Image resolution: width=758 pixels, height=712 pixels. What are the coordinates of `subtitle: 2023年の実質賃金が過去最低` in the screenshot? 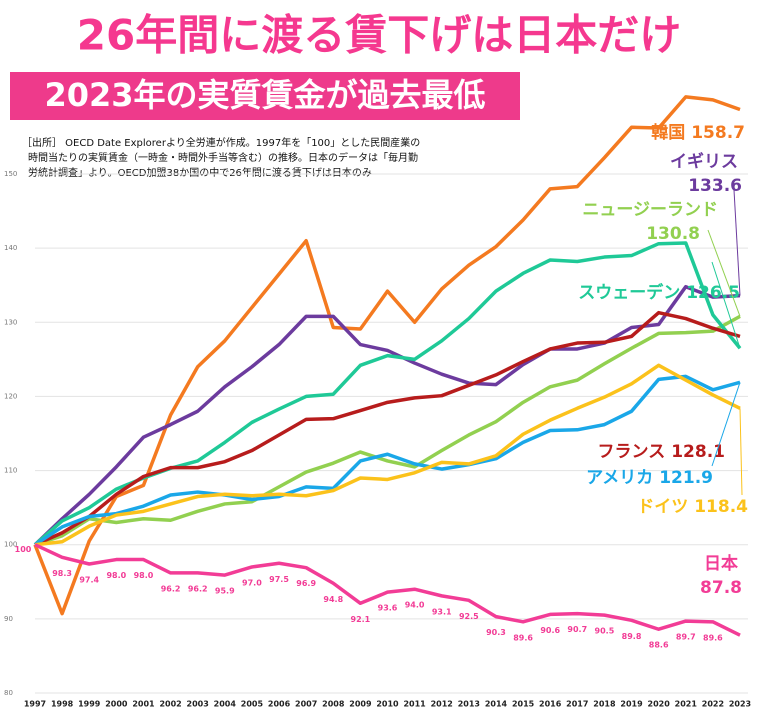 It's located at (264, 95).